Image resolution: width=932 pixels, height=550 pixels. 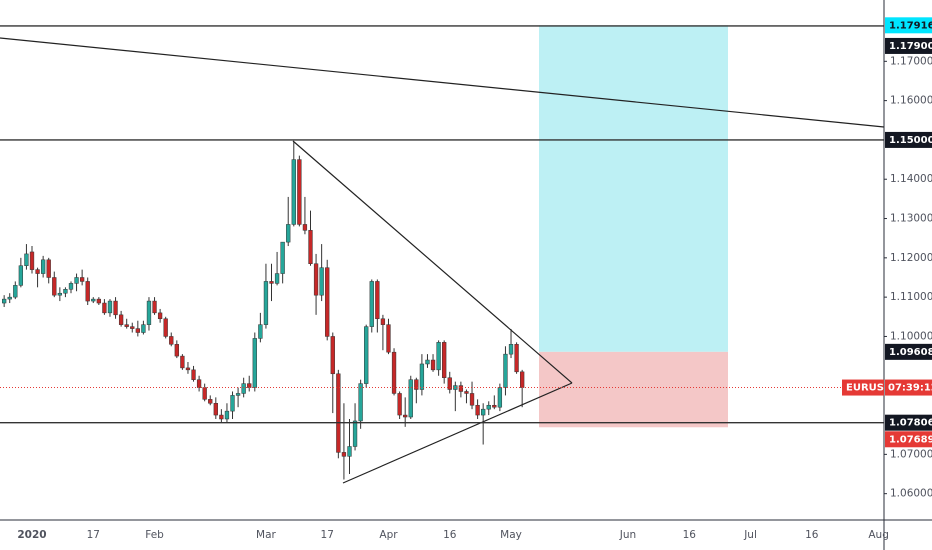 I want to click on entry-label: 1.09608, so click(x=910, y=352).